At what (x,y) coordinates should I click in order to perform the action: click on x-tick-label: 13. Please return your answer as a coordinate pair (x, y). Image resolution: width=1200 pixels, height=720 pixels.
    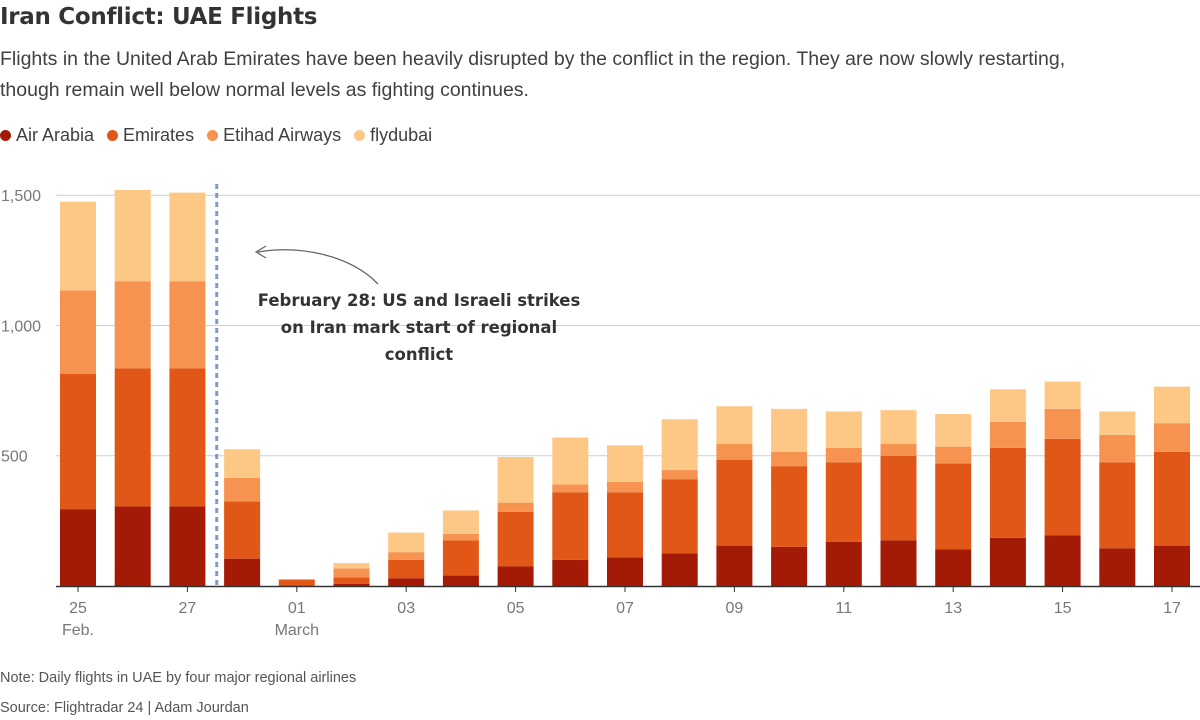
    Looking at the image, I should click on (953, 608).